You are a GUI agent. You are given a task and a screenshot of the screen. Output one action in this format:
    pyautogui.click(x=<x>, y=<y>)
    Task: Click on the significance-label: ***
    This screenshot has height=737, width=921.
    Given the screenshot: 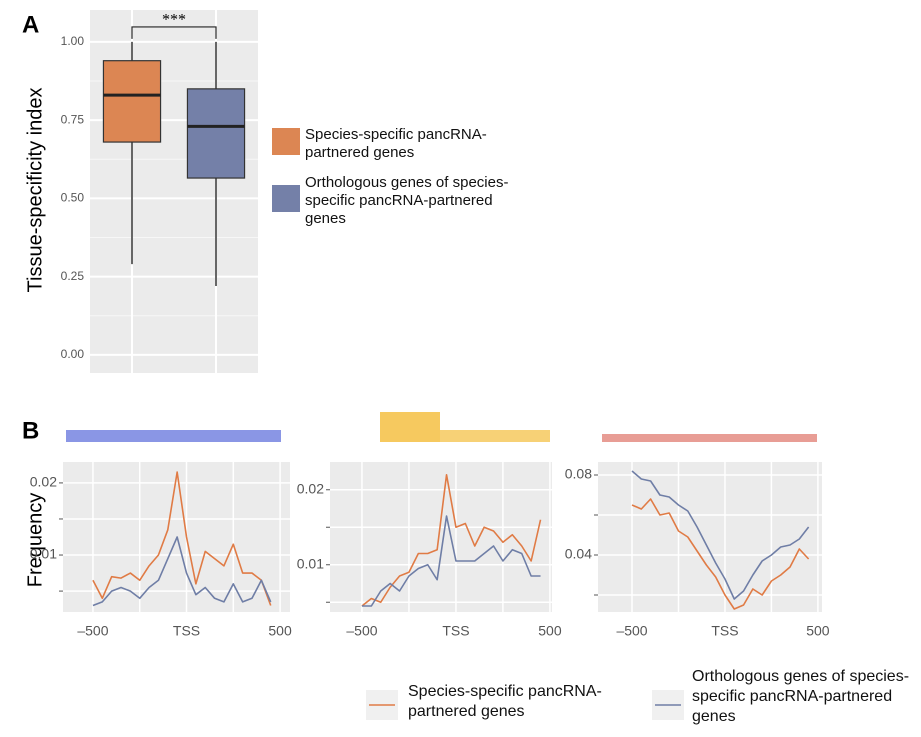 What is the action you would take?
    pyautogui.click(x=174, y=20)
    